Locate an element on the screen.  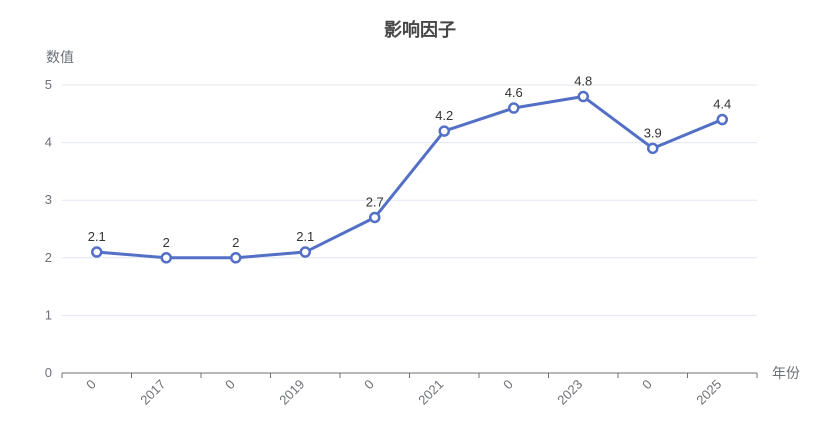
y-tick-label: 0 is located at coordinates (48, 372).